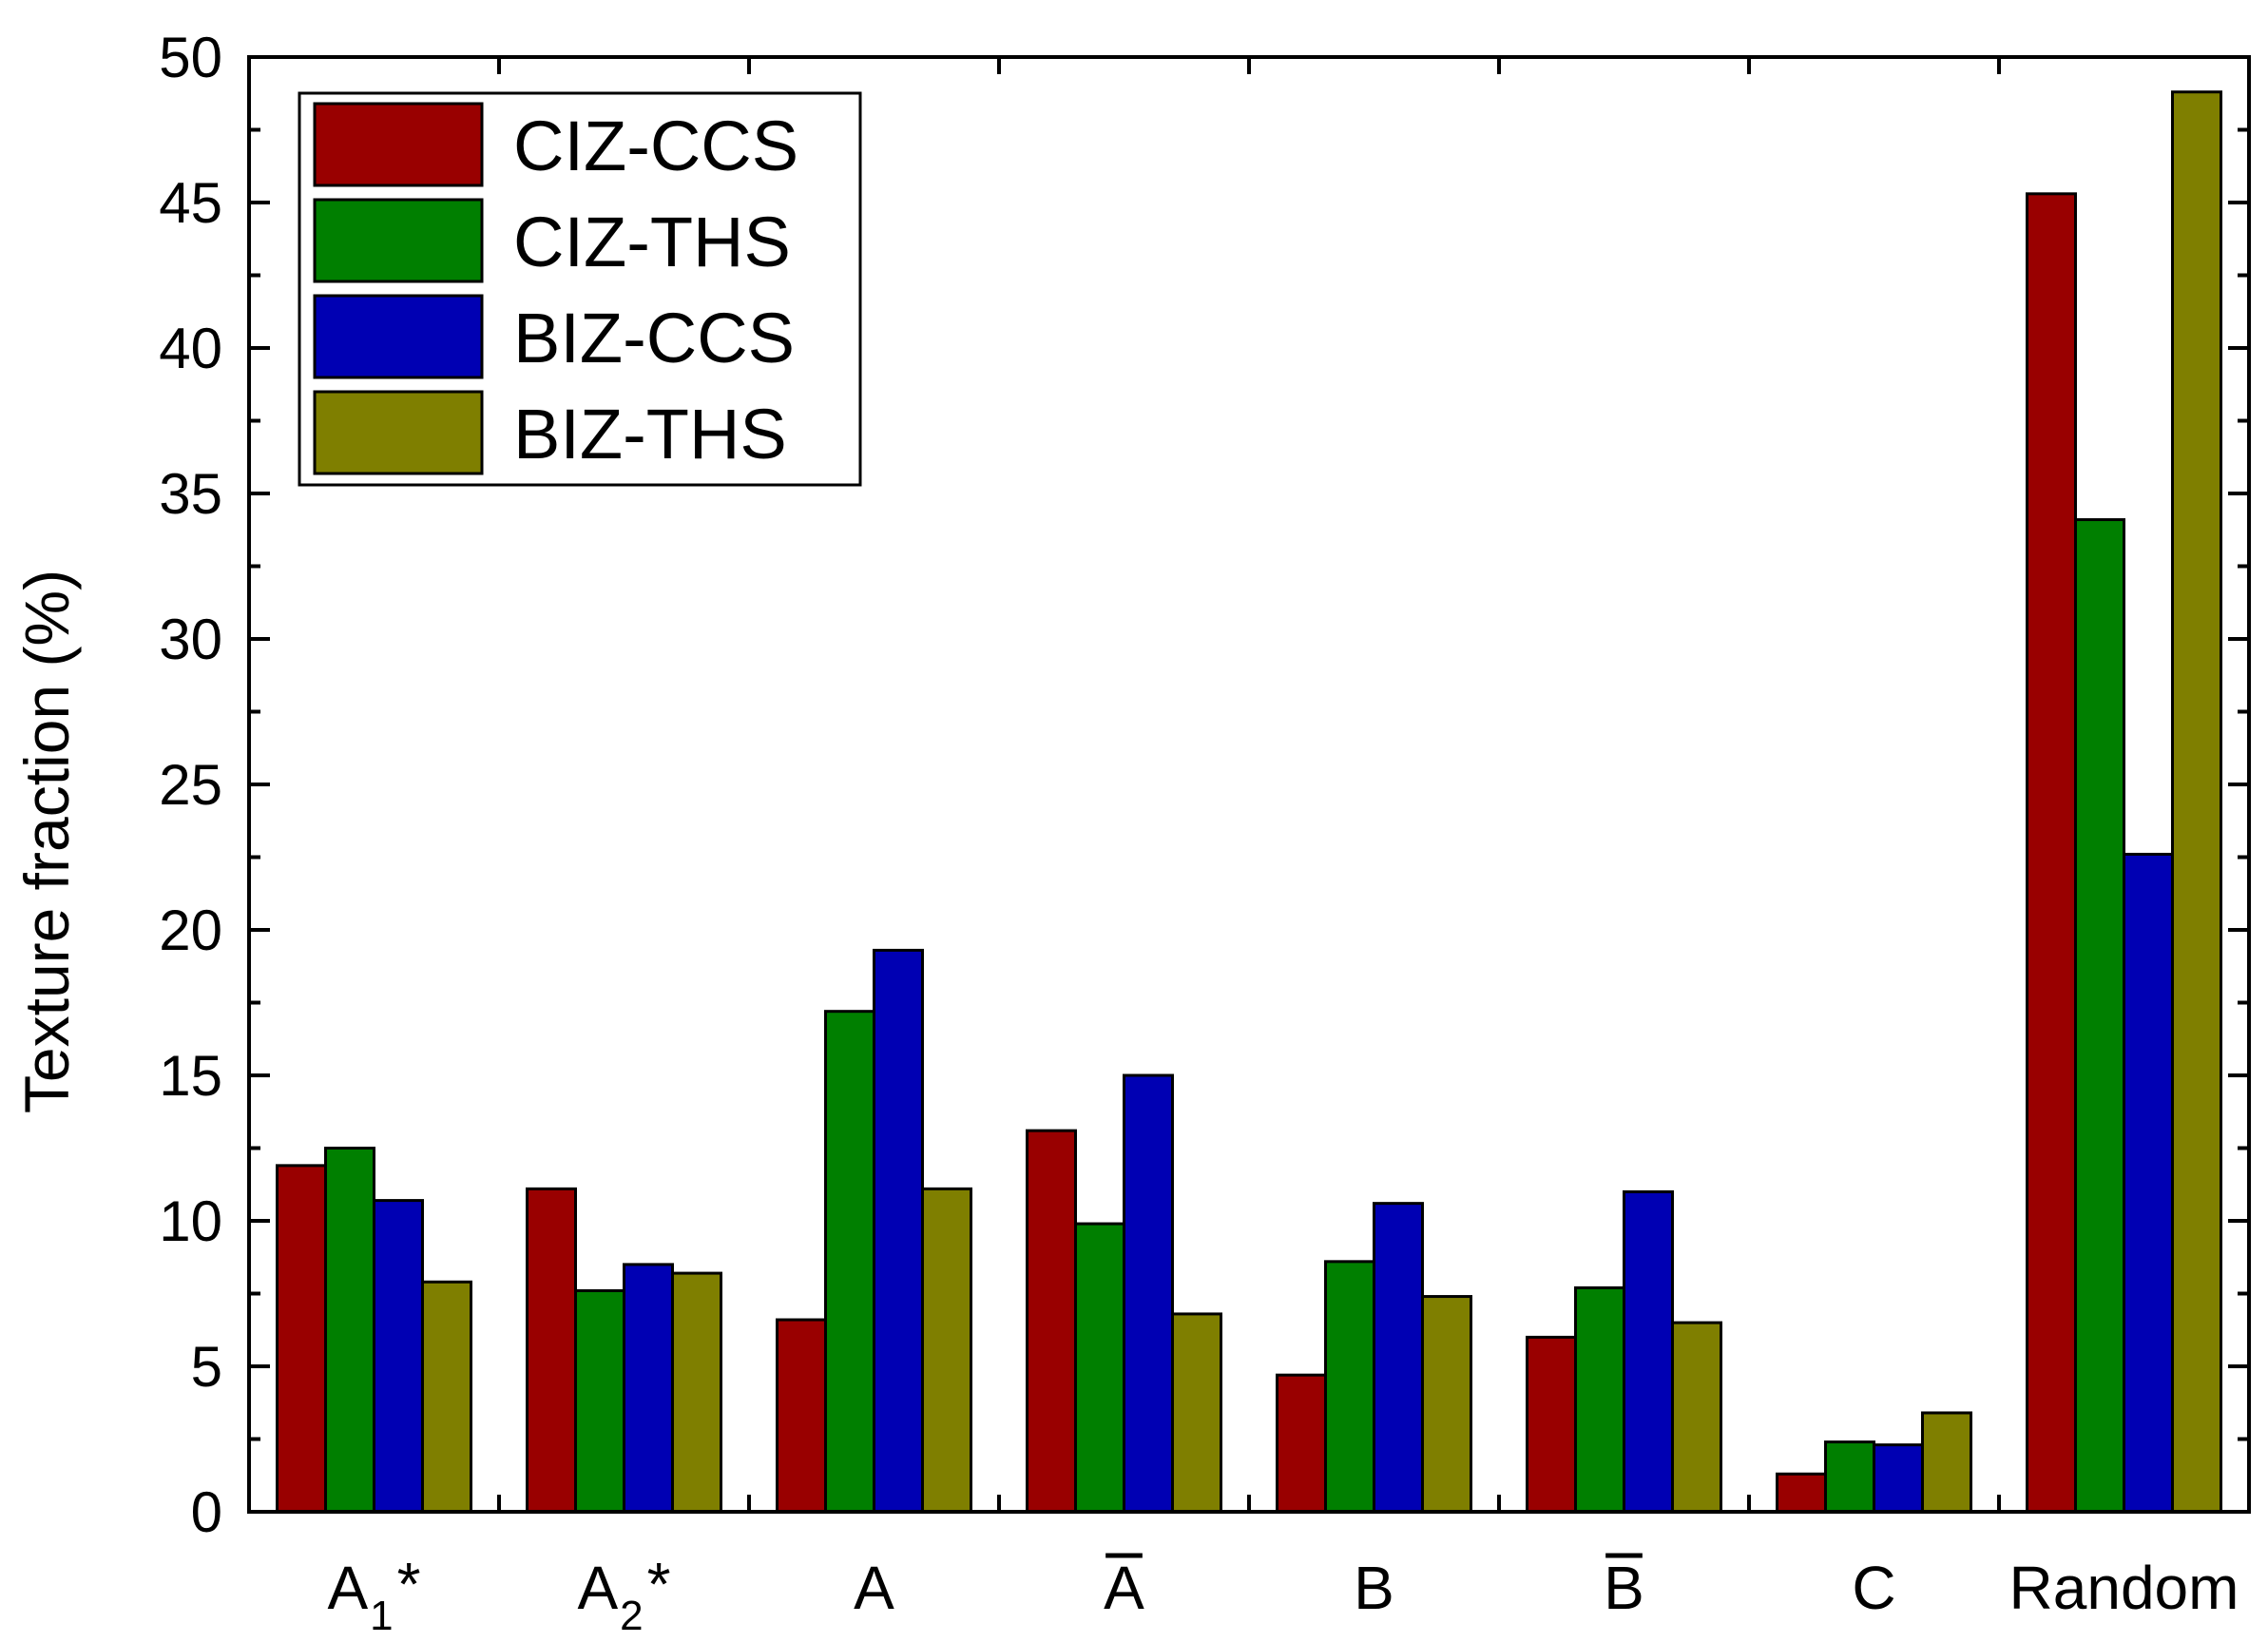 The width and height of the screenshot is (2268, 1643). What do you see at coordinates (654, 338) in the screenshot?
I see `legend-label: BIZ-CCS` at bounding box center [654, 338].